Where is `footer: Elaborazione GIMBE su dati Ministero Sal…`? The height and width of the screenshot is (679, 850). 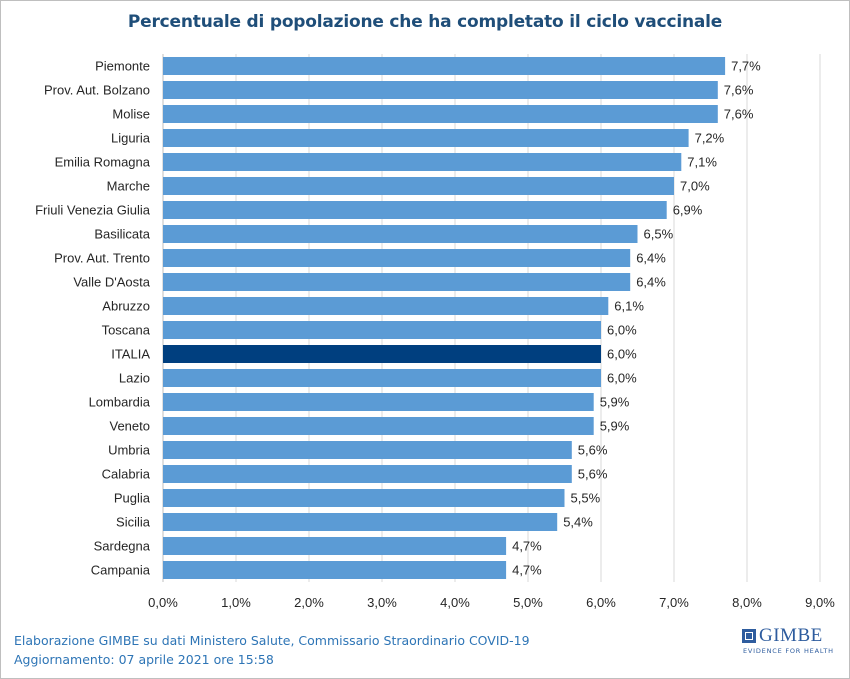
footer: Elaborazione GIMBE su dati Ministero Sal… is located at coordinates (272, 650).